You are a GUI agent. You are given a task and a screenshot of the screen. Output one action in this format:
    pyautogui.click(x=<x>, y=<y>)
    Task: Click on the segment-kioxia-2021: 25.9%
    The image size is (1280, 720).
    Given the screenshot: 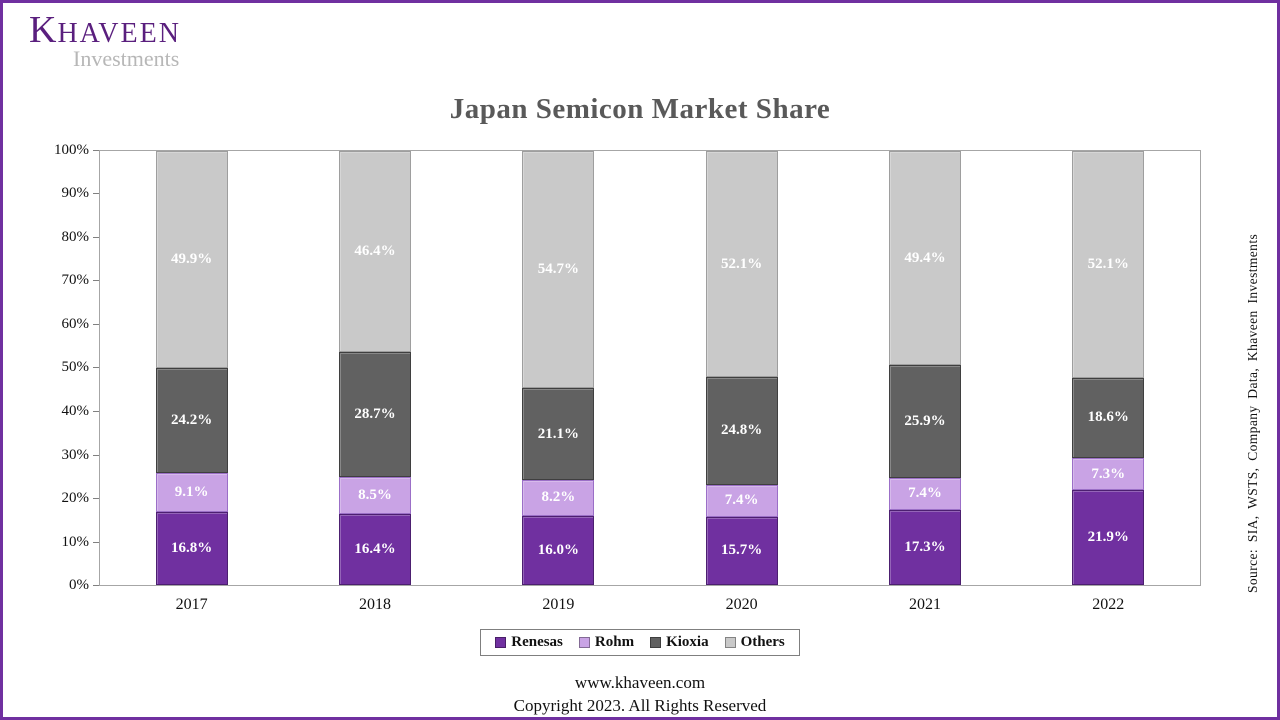 What is the action you would take?
    pyautogui.click(x=924, y=421)
    